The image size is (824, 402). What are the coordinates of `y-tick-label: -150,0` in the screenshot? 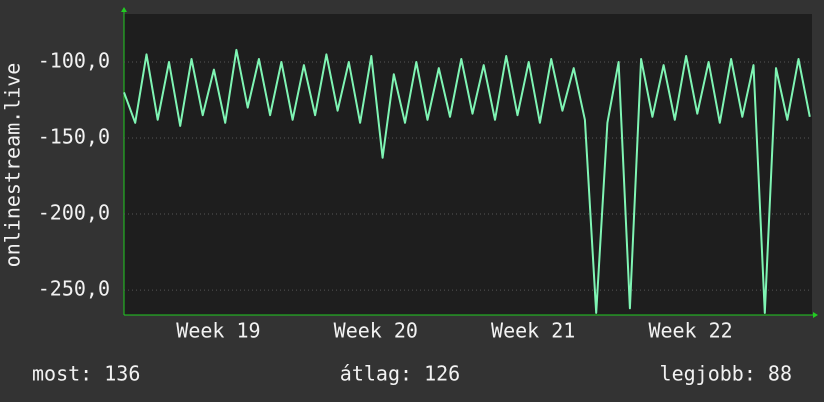 It's located at (74, 137).